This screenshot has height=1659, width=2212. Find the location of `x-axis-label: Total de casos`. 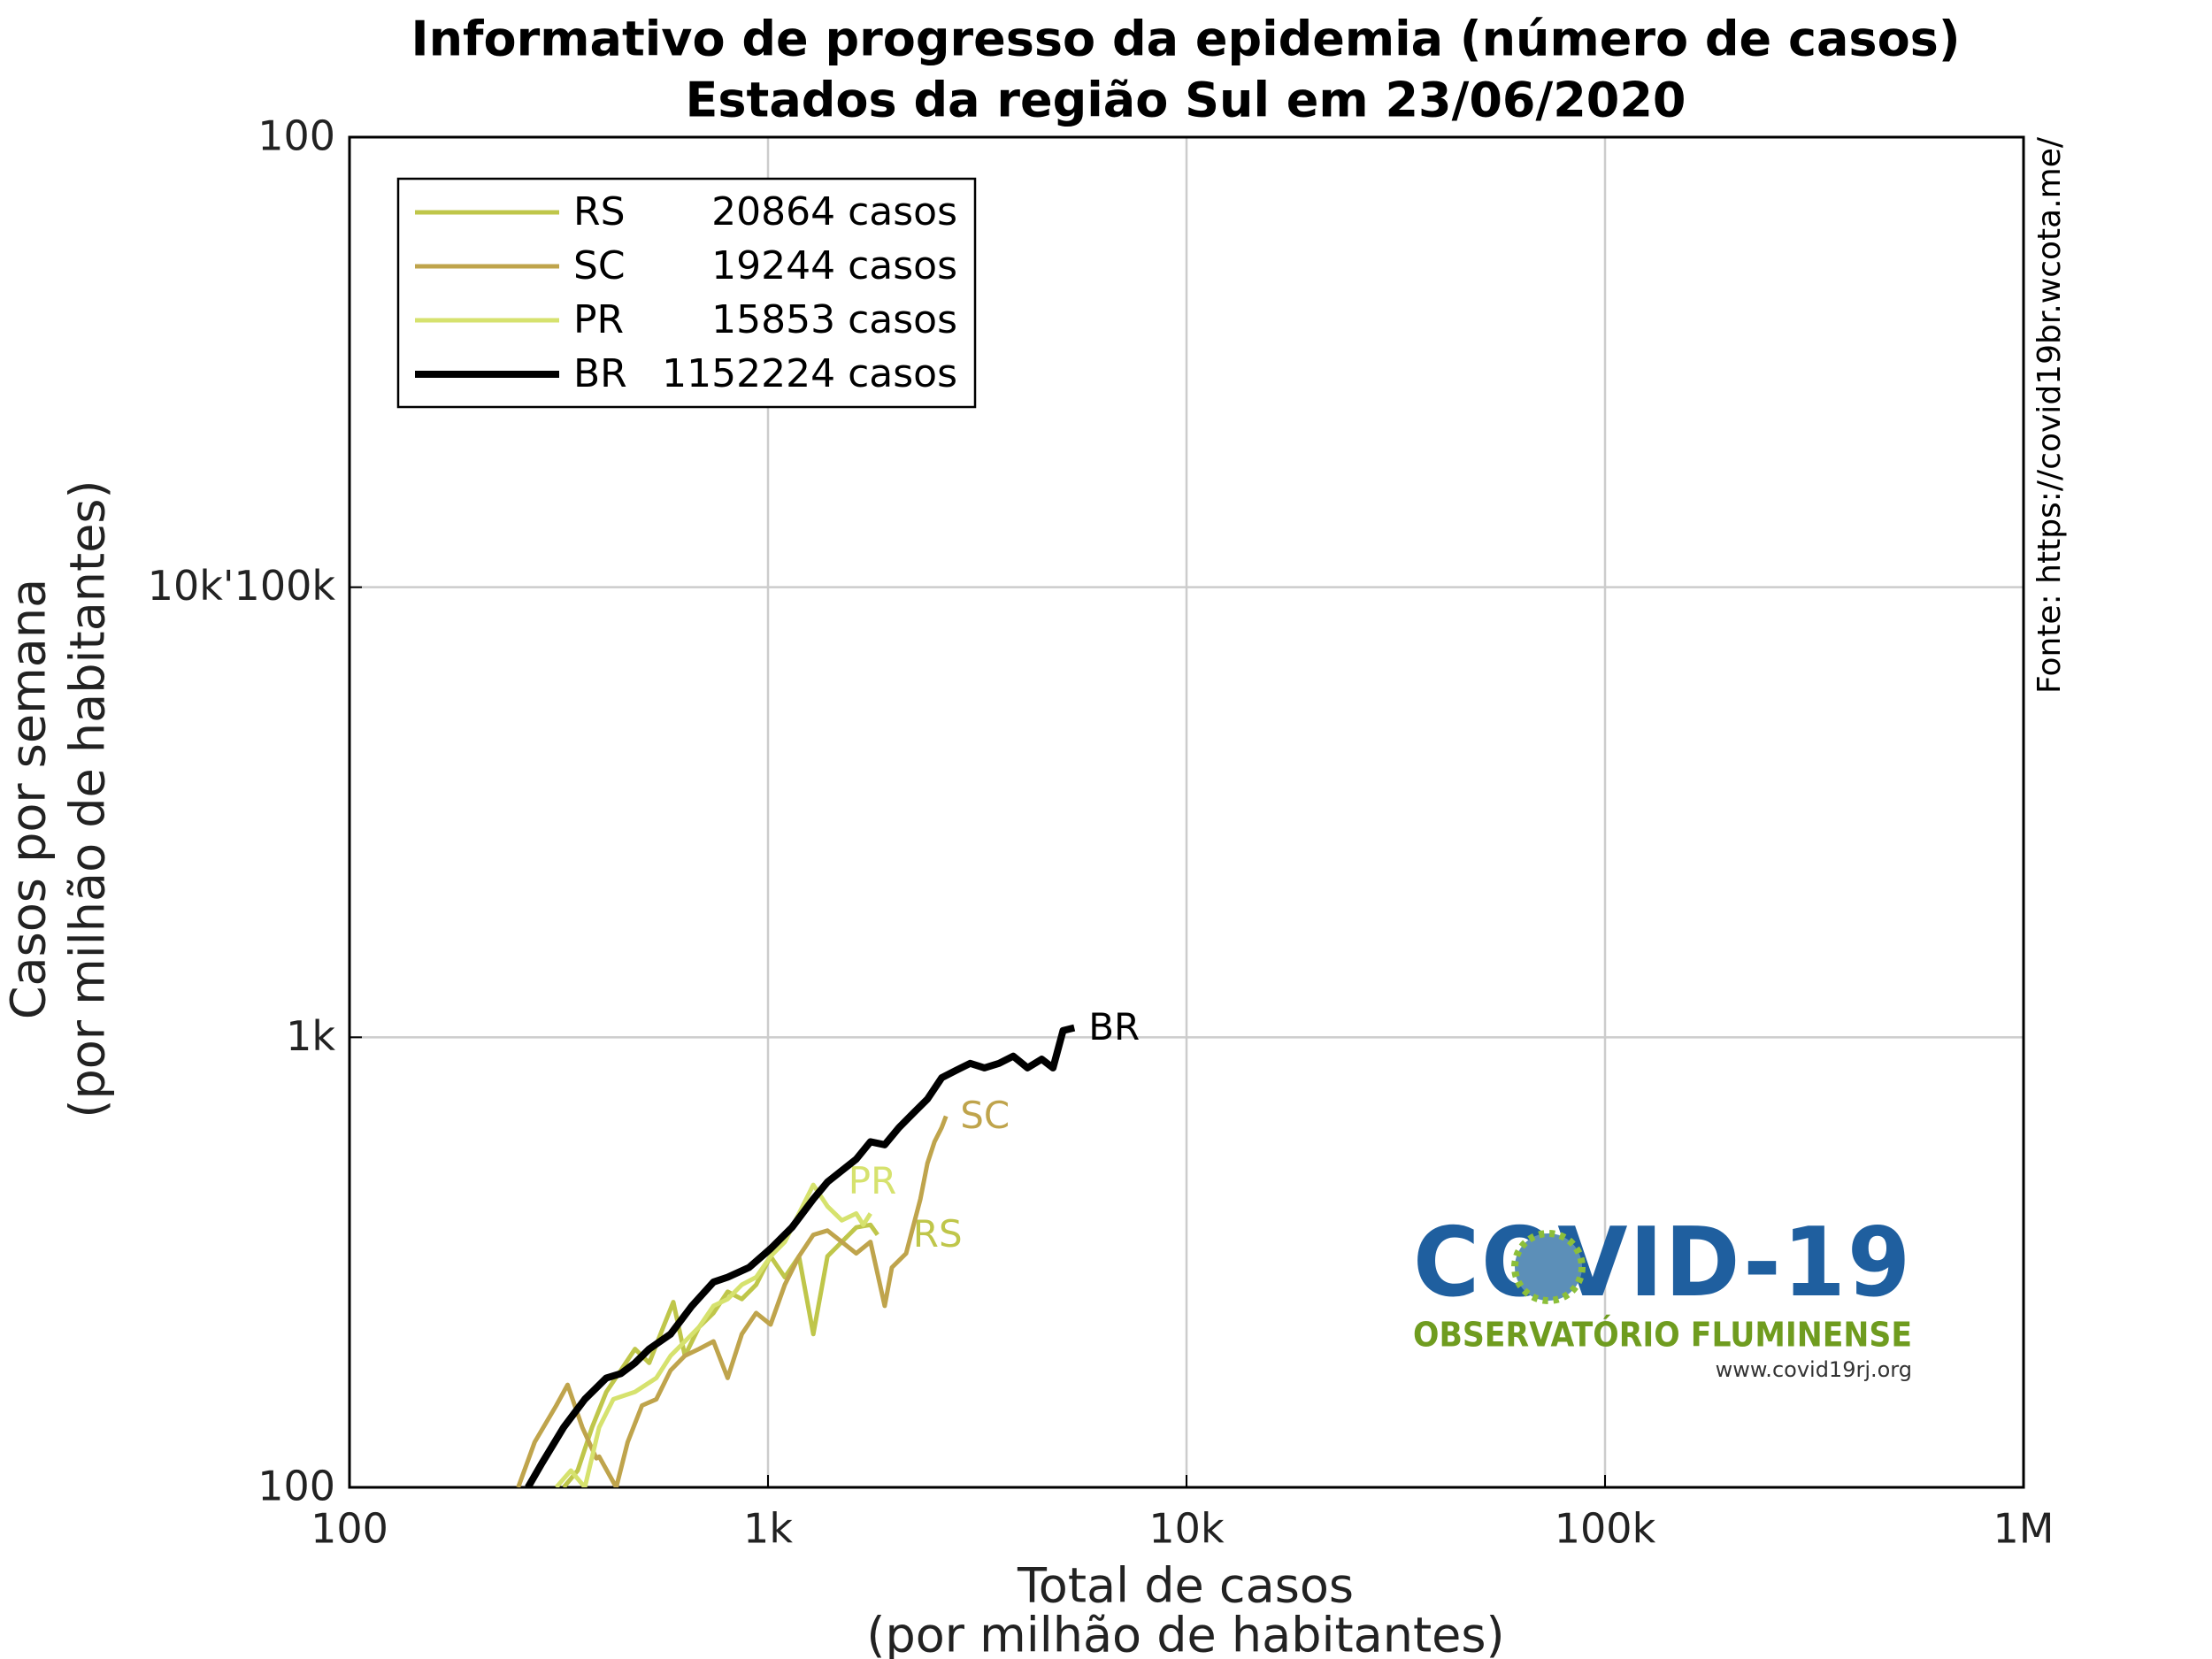

x-axis-label: Total de casos is located at coordinates (1185, 1586).